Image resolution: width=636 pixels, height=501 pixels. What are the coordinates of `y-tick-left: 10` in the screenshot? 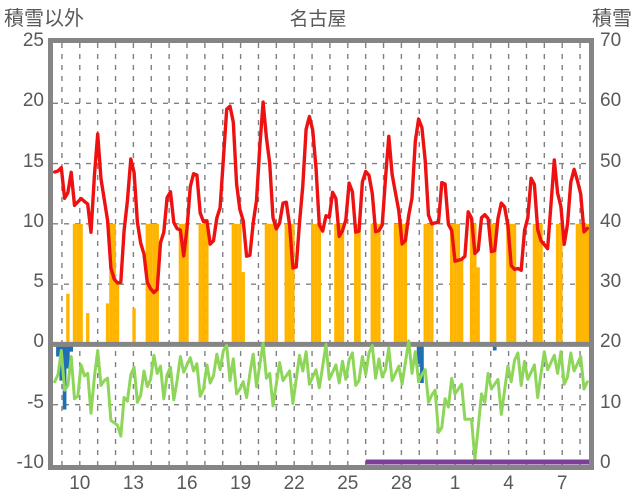 It's located at (33, 221).